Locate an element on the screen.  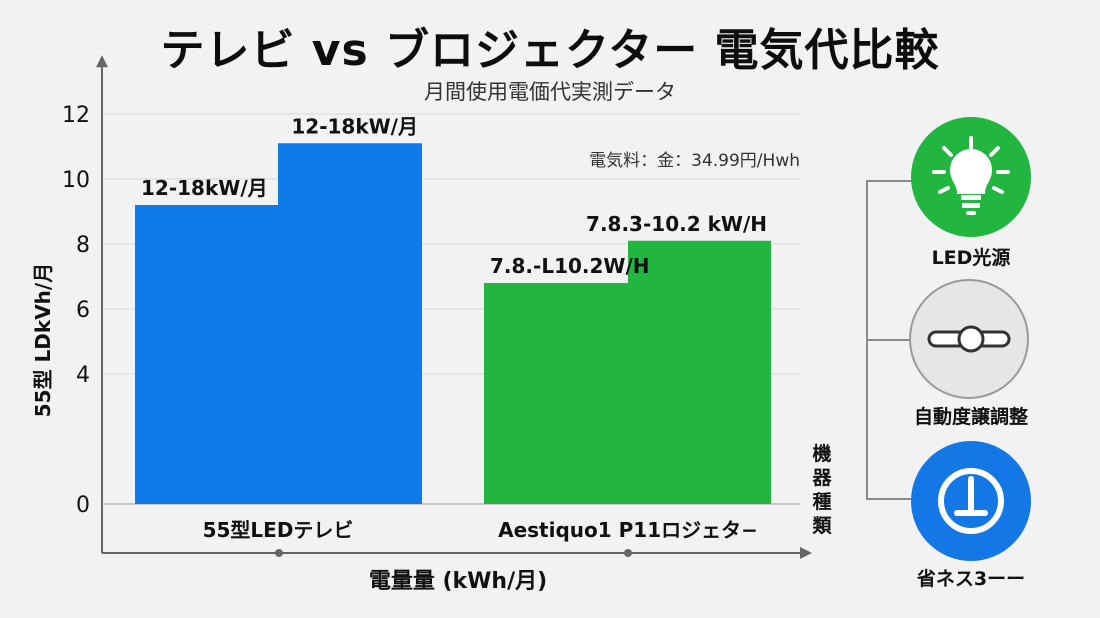
right-axis-label-char: 器 is located at coordinates (821, 478).